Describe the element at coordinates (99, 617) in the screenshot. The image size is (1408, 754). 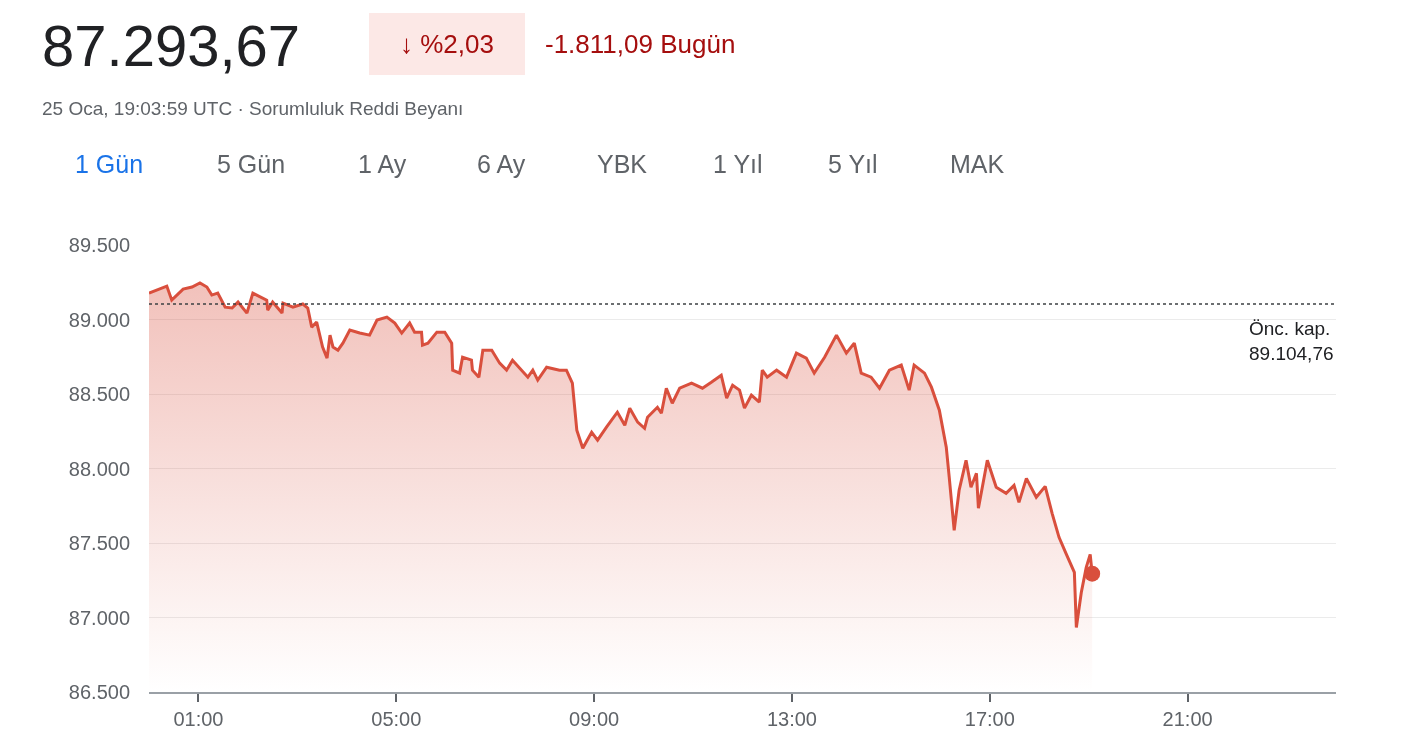
I see `y-tick-label: 87.000` at that location.